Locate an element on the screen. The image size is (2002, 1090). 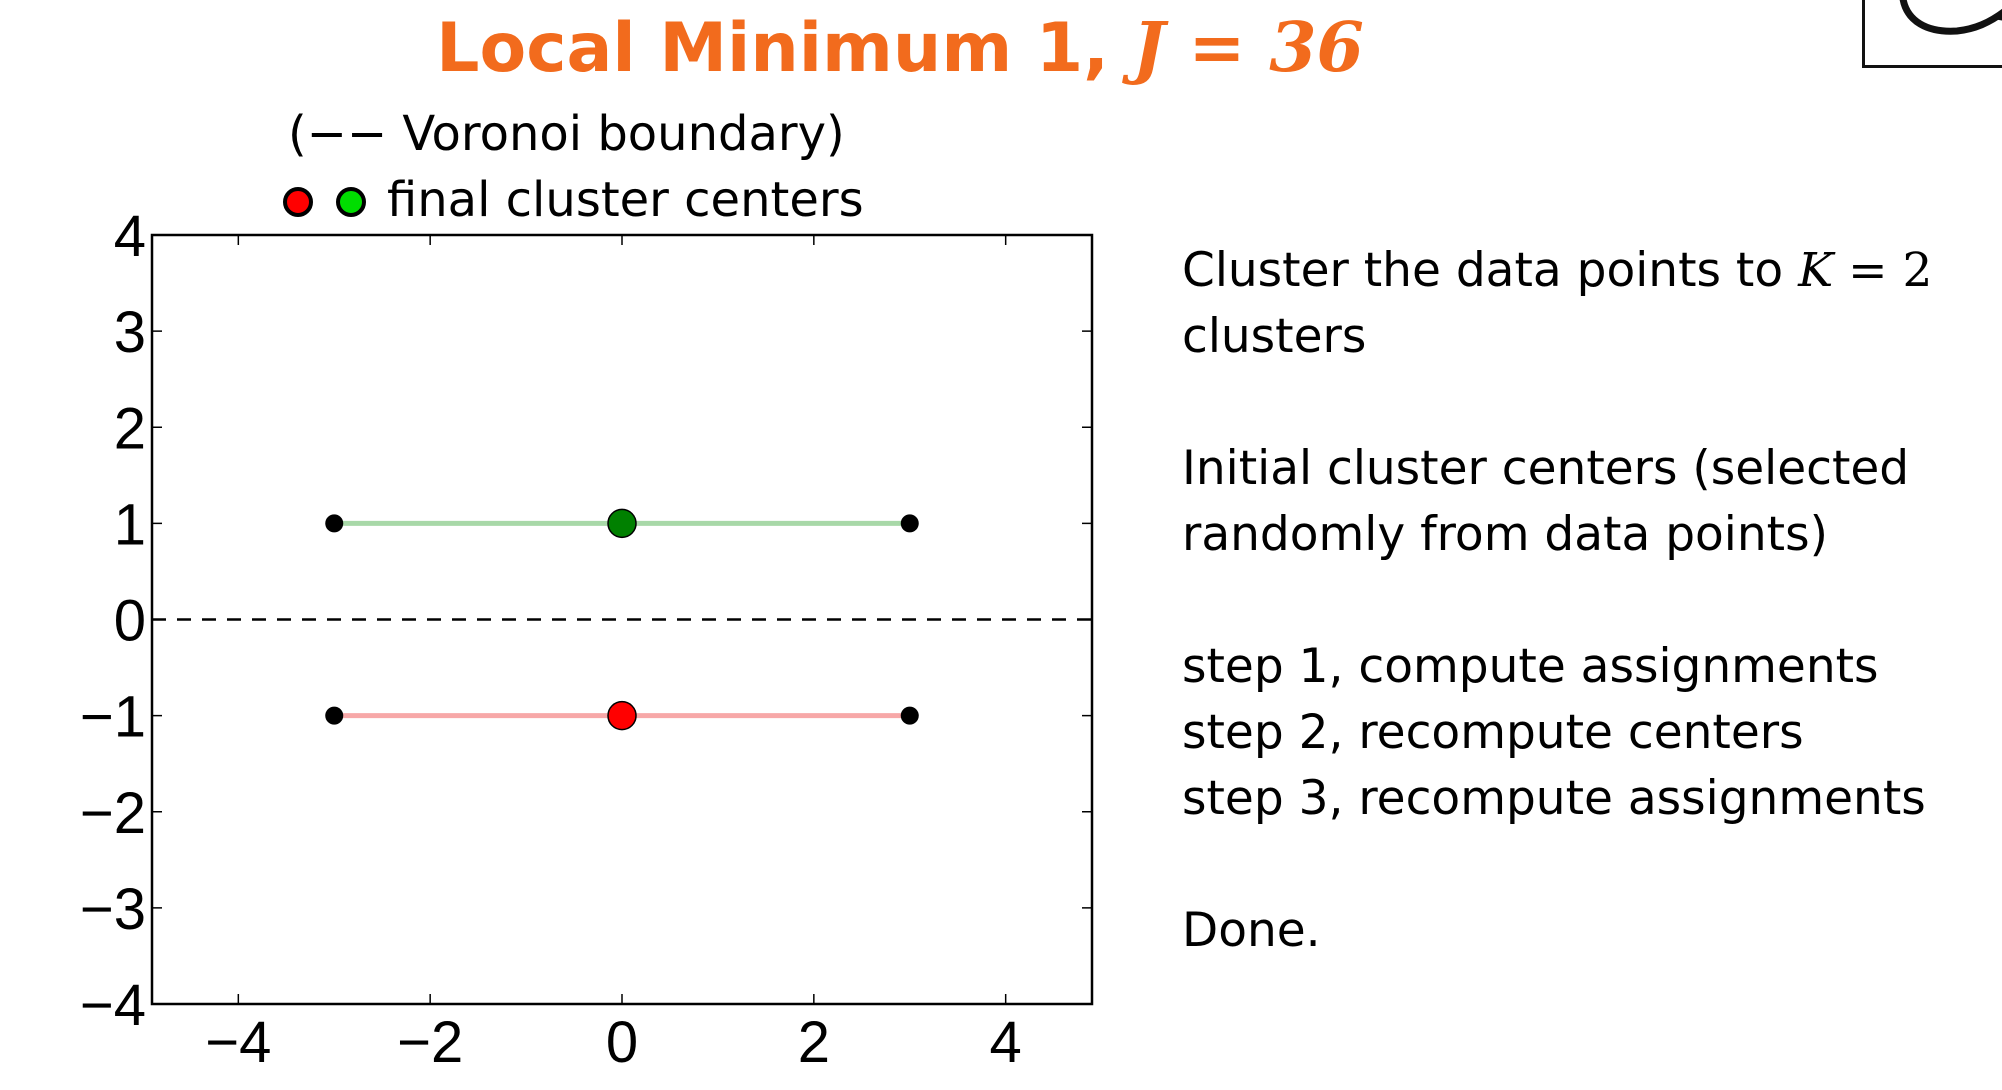
panel-step-1: step 1, compute assignments is located at coordinates (1582, 667).